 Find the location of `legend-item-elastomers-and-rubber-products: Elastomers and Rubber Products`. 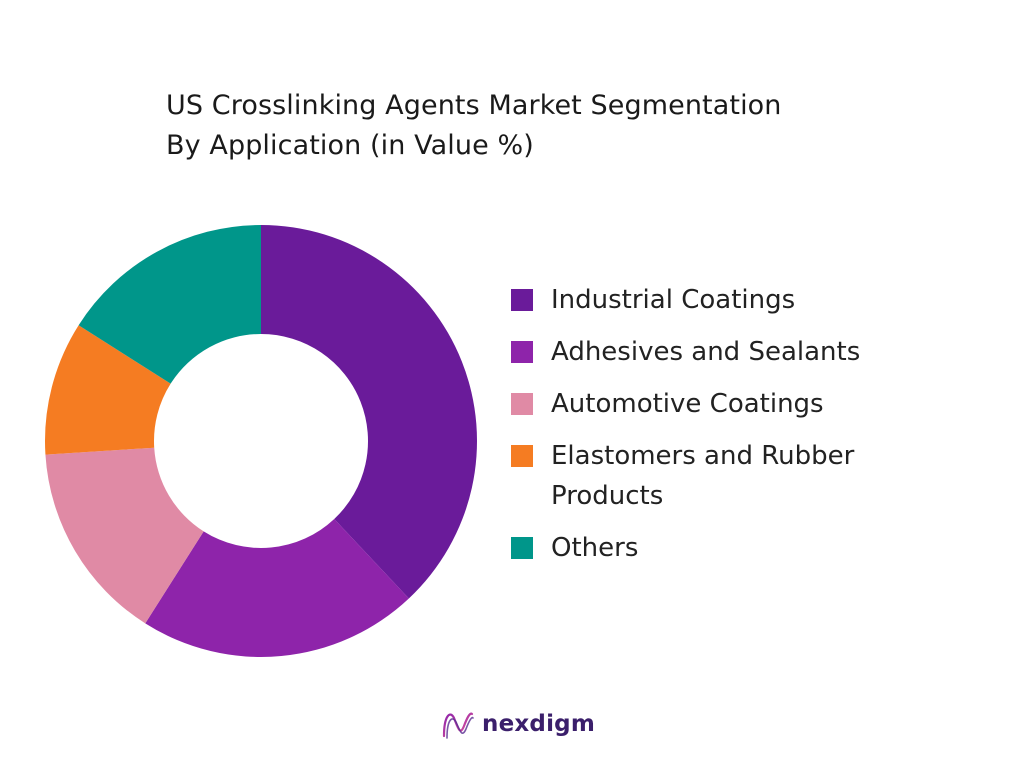

legend-item-elastomers-and-rubber-products: Elastomers and Rubber Products is located at coordinates (731, 476).